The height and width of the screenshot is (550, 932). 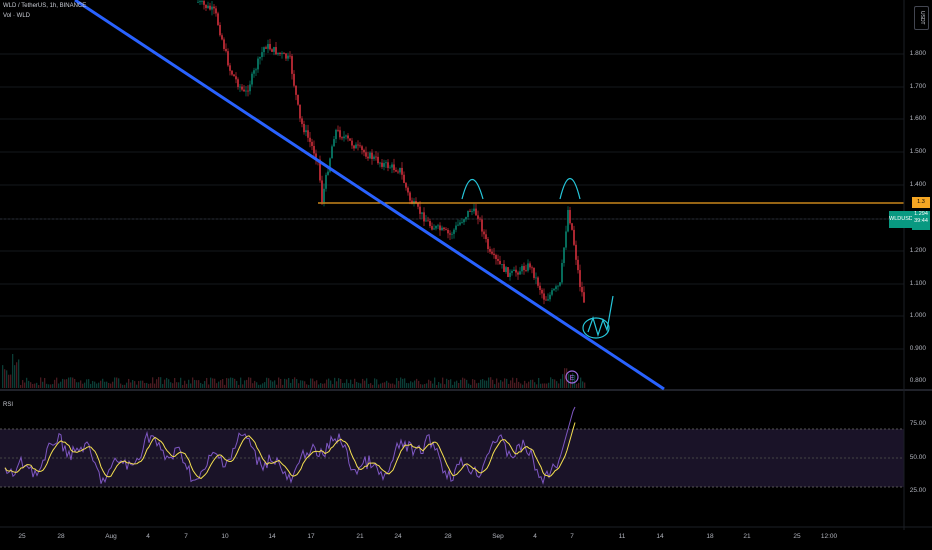 I want to click on rsi-ma-line, so click(x=290, y=451).